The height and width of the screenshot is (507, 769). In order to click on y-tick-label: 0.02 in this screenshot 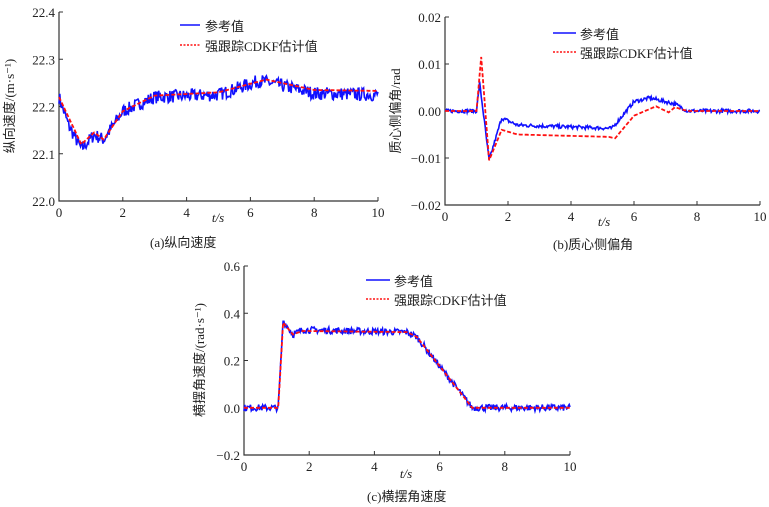, I will do `click(429, 17)`.